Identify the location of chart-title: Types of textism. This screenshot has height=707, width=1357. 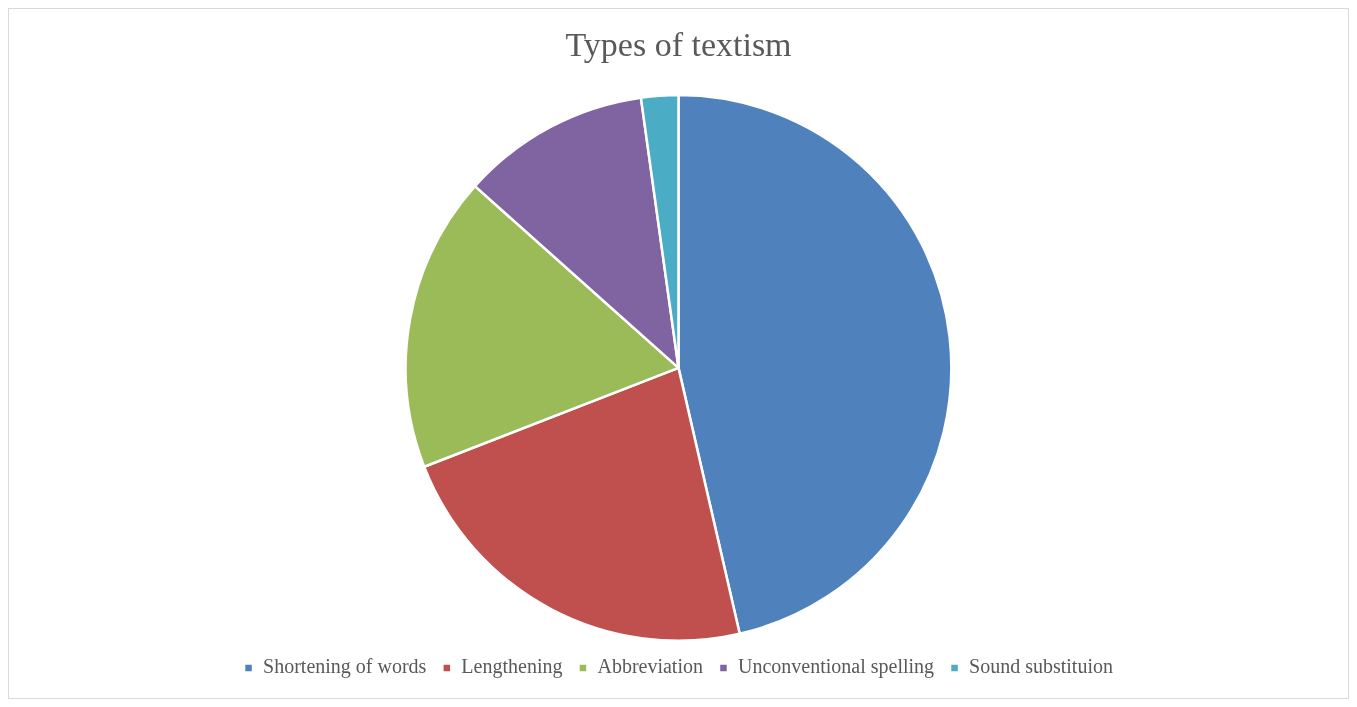
(678, 45).